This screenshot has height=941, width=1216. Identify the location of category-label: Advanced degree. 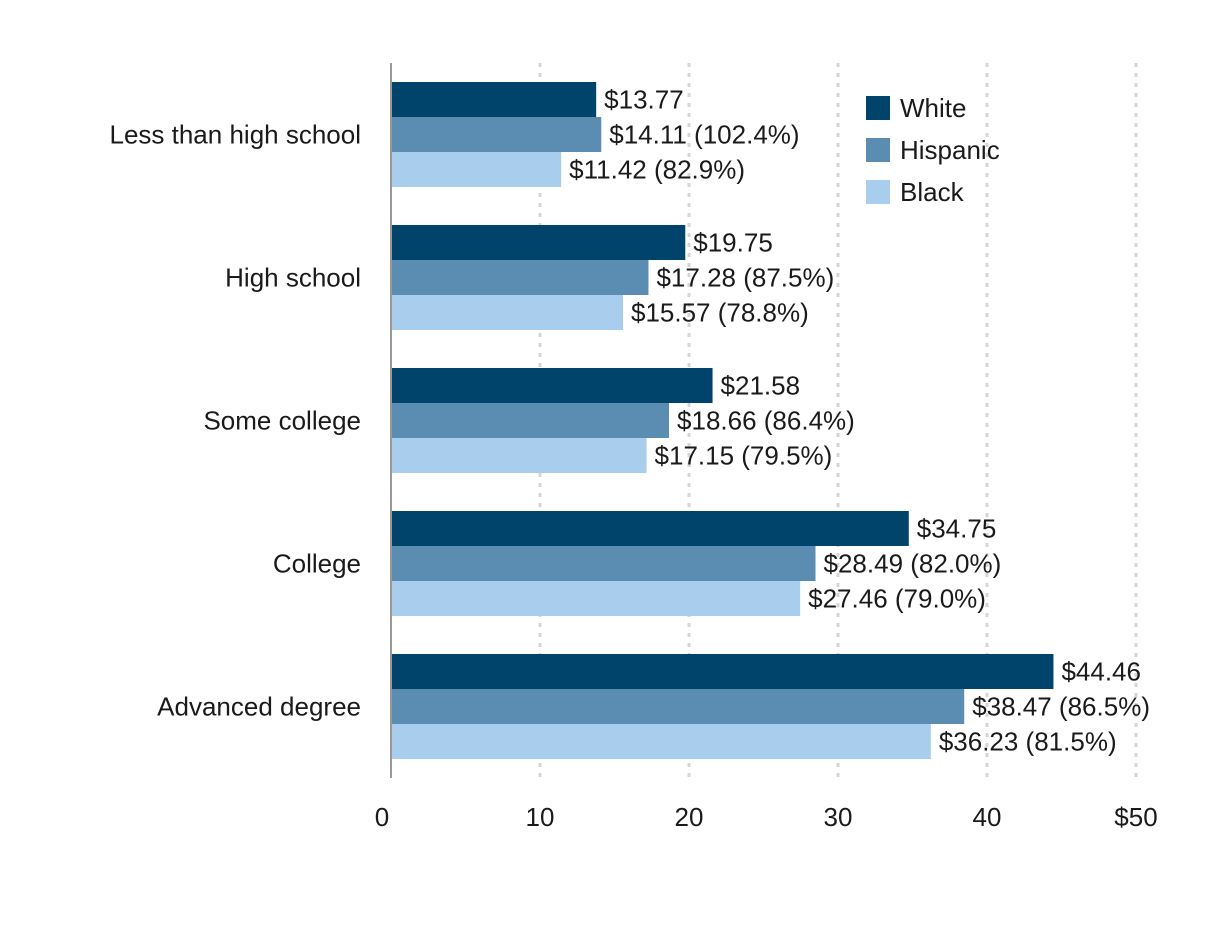
(259, 707).